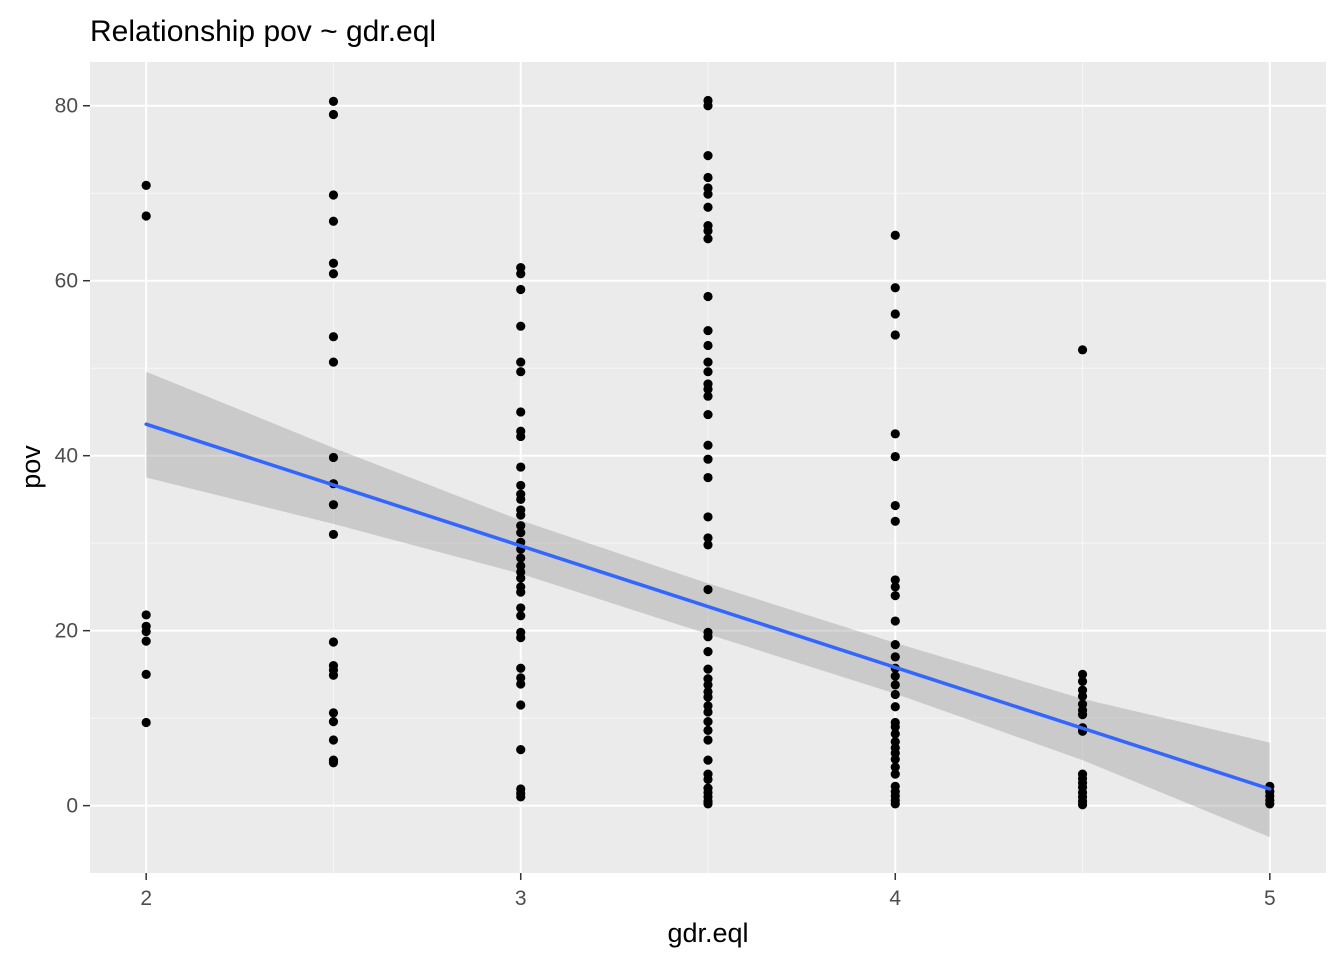 This screenshot has width=1344, height=960. What do you see at coordinates (72, 456) in the screenshot?
I see `y-axis-ticks: 0 20 40 60 80` at bounding box center [72, 456].